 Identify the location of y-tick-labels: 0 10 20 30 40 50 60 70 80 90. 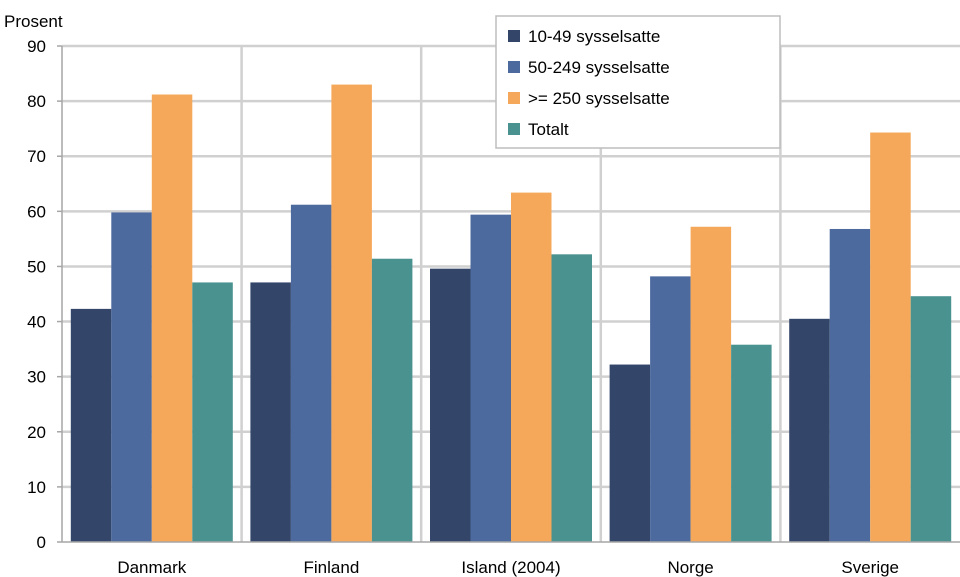
(36, 294).